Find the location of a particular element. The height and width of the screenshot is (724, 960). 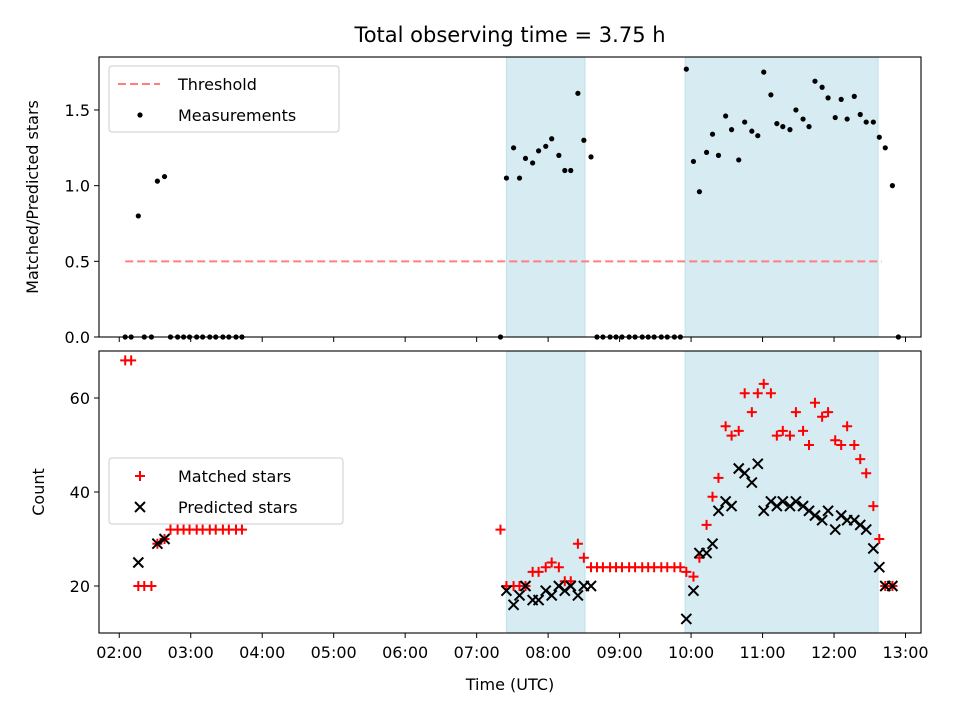

chart-title: Total observing time = 3.75 h is located at coordinates (509, 35).